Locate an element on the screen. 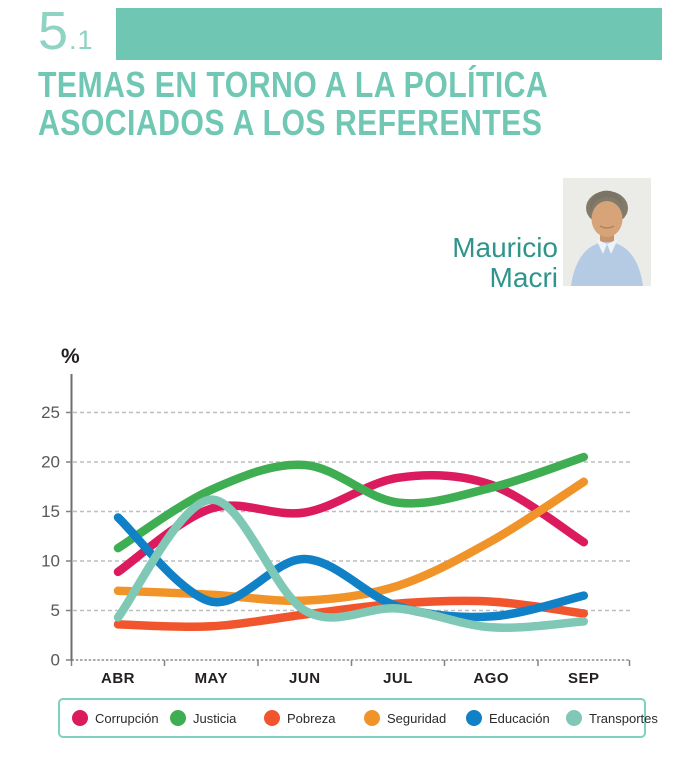 Image resolution: width=700 pixels, height=757 pixels. legend-item-pobreza: Pobreza is located at coordinates (299, 718).